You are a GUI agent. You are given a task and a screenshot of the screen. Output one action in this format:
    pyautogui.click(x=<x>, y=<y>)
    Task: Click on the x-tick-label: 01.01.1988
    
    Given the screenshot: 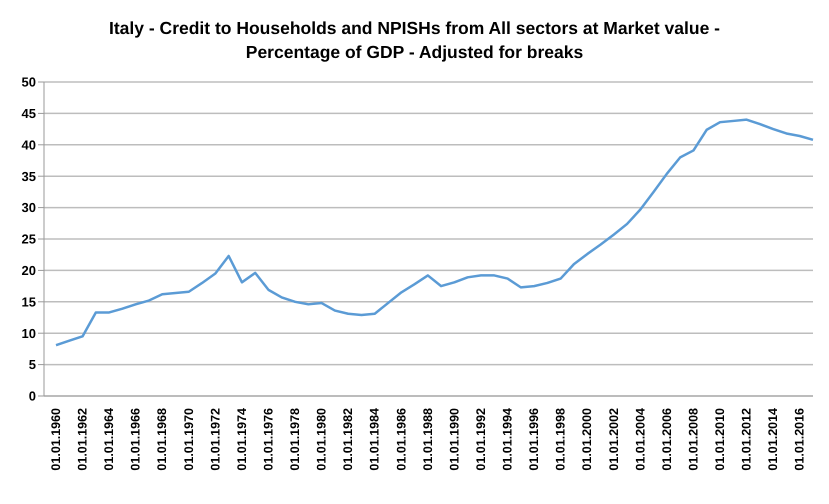 What is the action you would take?
    pyautogui.click(x=427, y=439)
    